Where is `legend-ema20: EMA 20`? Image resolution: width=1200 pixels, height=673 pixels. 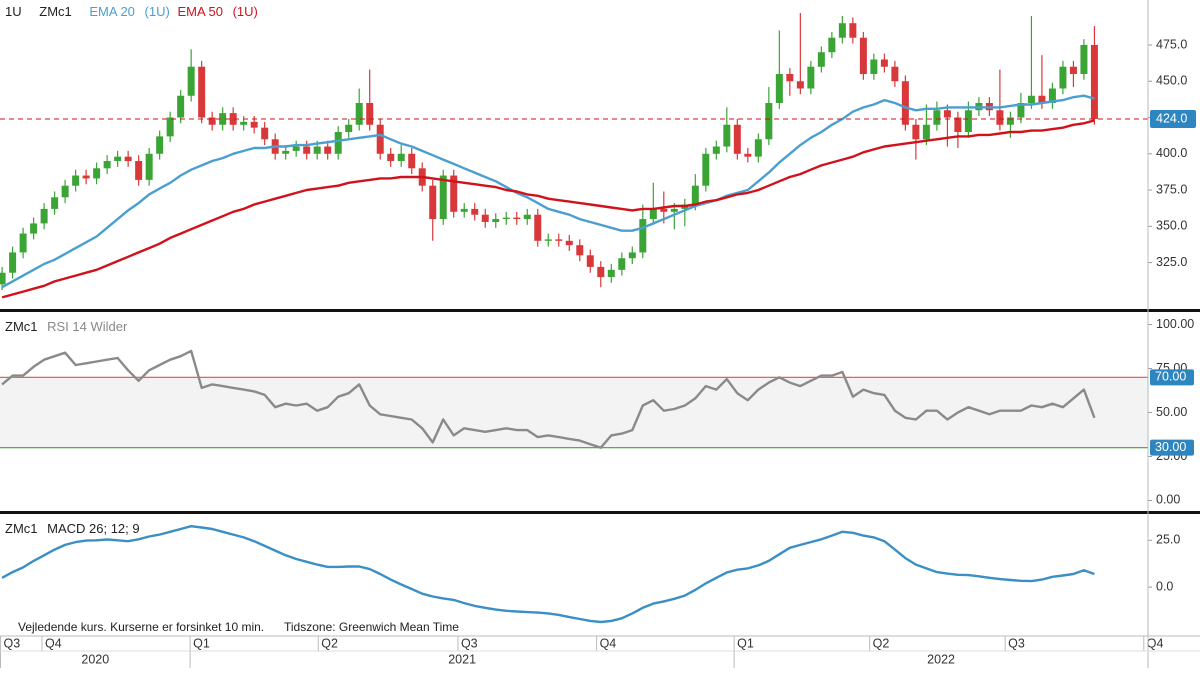
legend-ema20: EMA 20 is located at coordinates (112, 11).